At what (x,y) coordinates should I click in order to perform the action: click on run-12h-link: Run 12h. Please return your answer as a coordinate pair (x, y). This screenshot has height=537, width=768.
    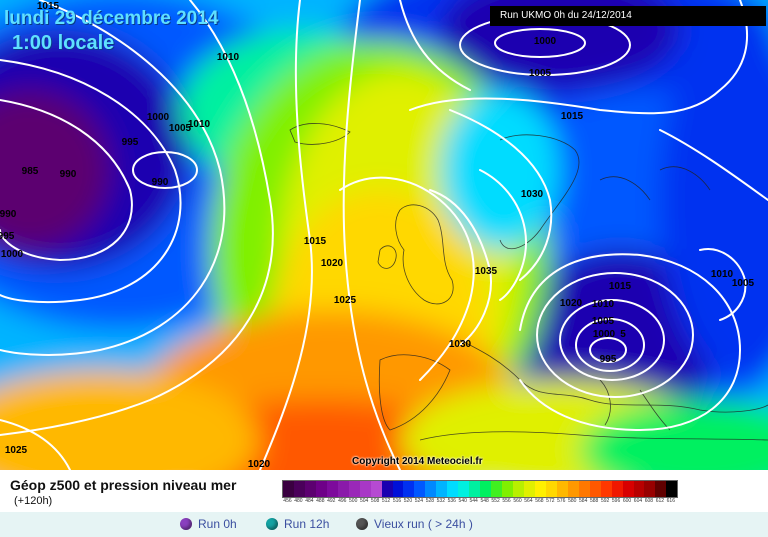
    Looking at the image, I should click on (297, 524).